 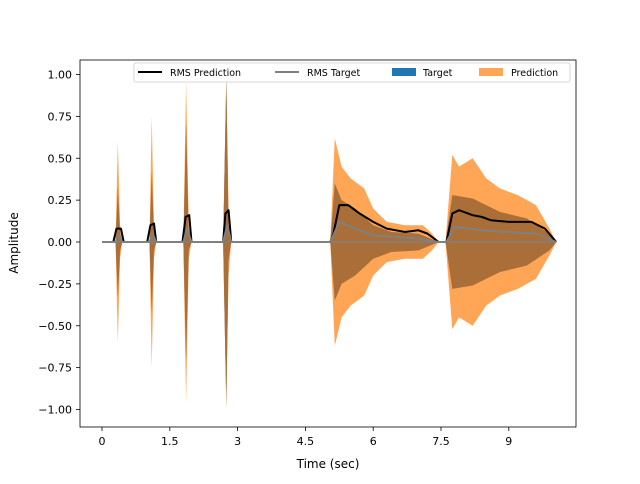 I want to click on y-tick-label: −0.75, so click(x=55, y=368).